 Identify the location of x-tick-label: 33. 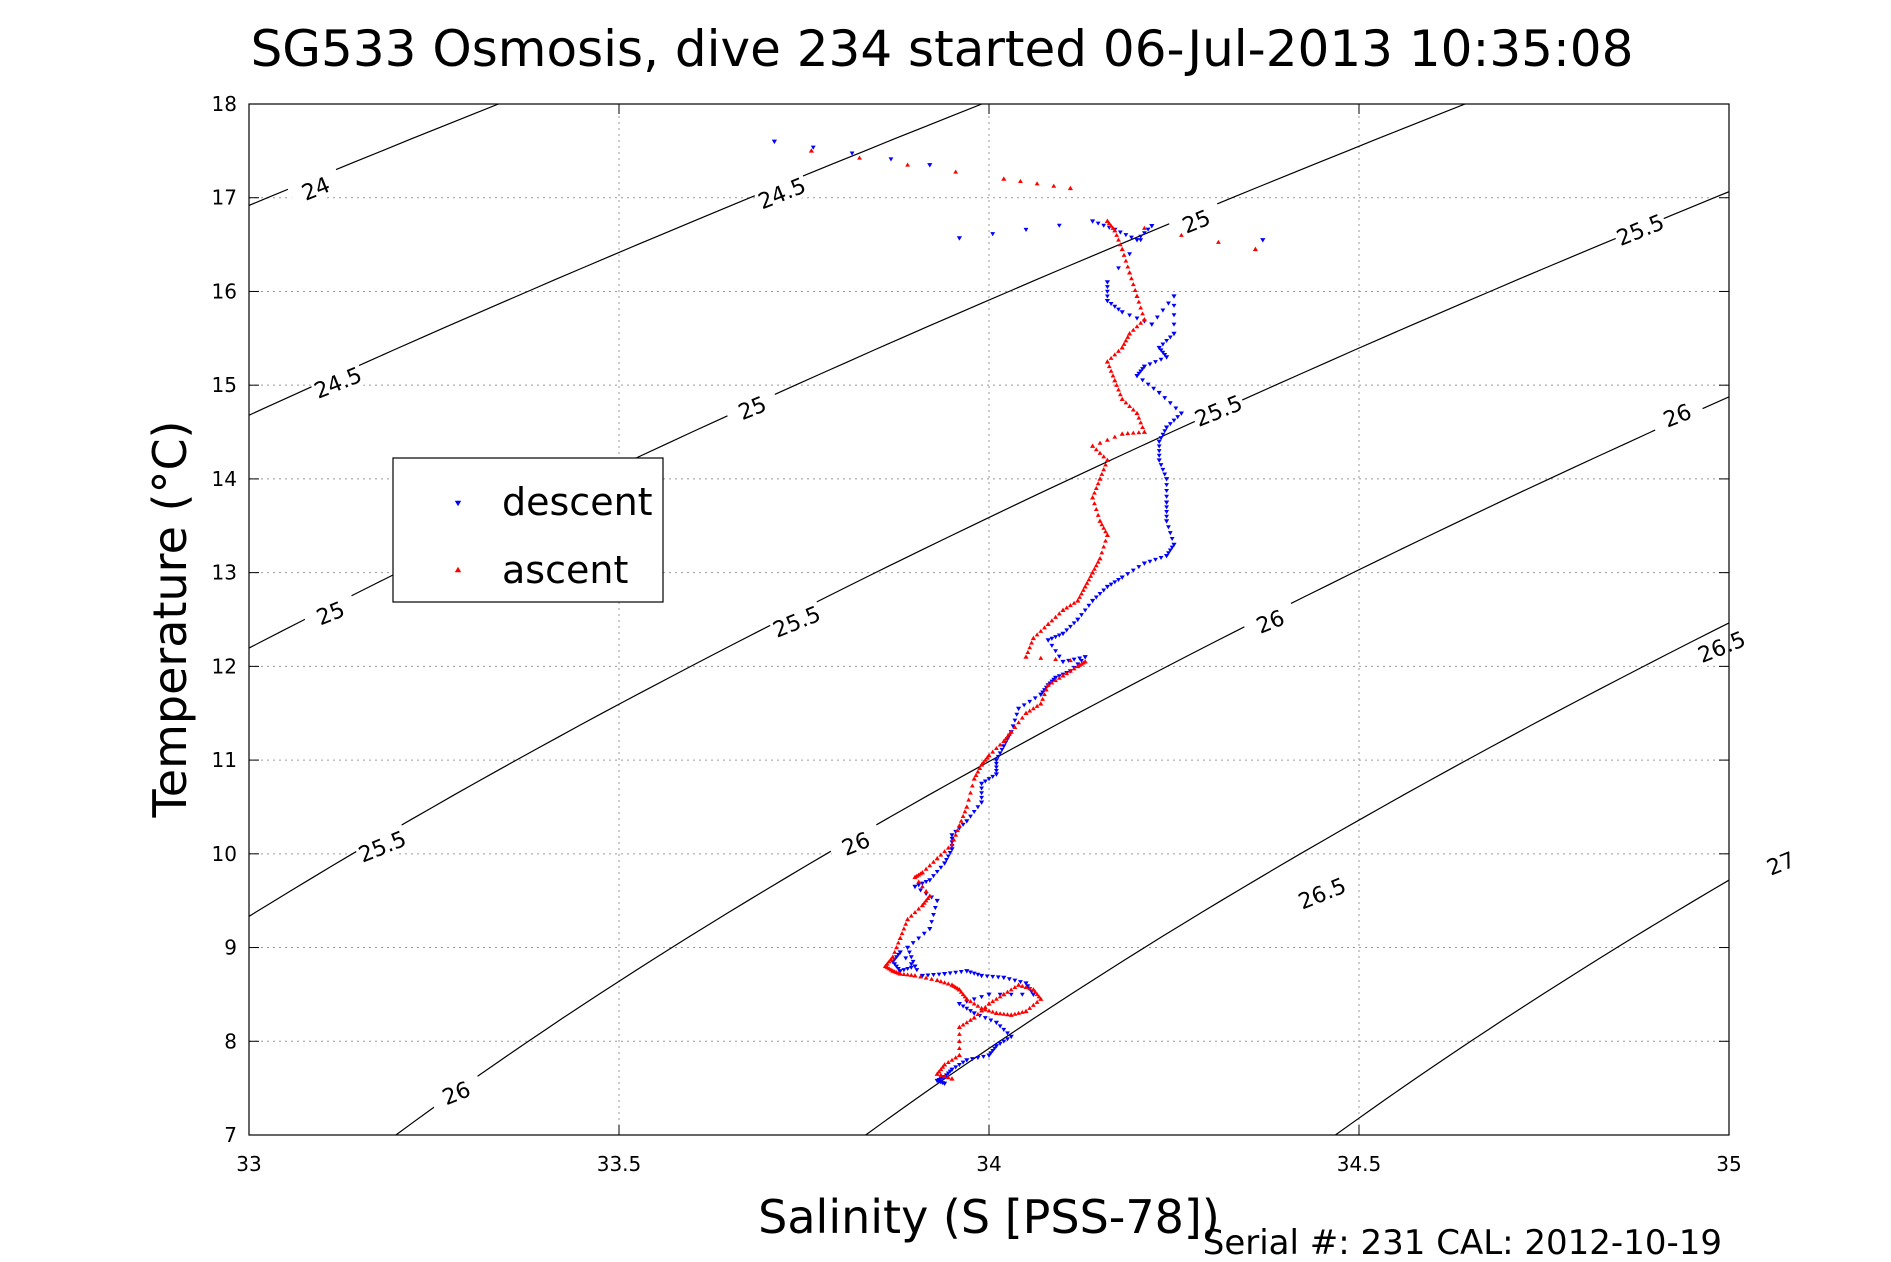
(248, 1164).